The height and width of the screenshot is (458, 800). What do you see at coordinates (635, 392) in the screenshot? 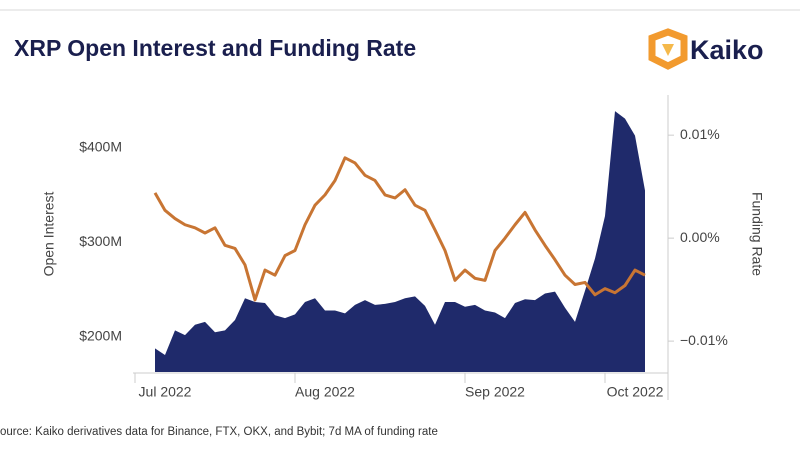
I see `x-tick-label: Oct 2022` at bounding box center [635, 392].